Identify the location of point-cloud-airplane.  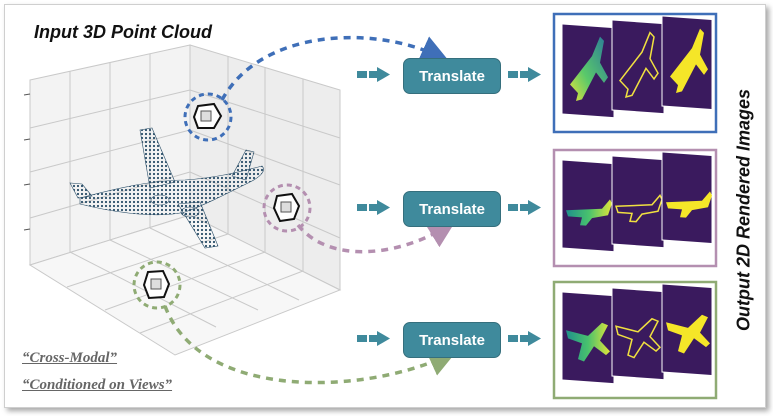
(166, 188).